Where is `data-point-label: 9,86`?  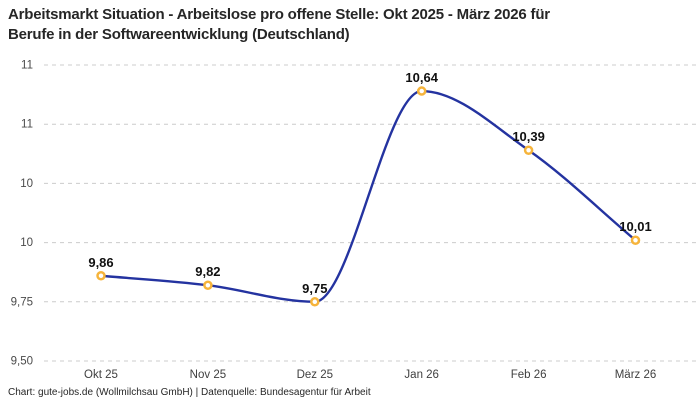 data-point-label: 9,86 is located at coordinates (100, 262).